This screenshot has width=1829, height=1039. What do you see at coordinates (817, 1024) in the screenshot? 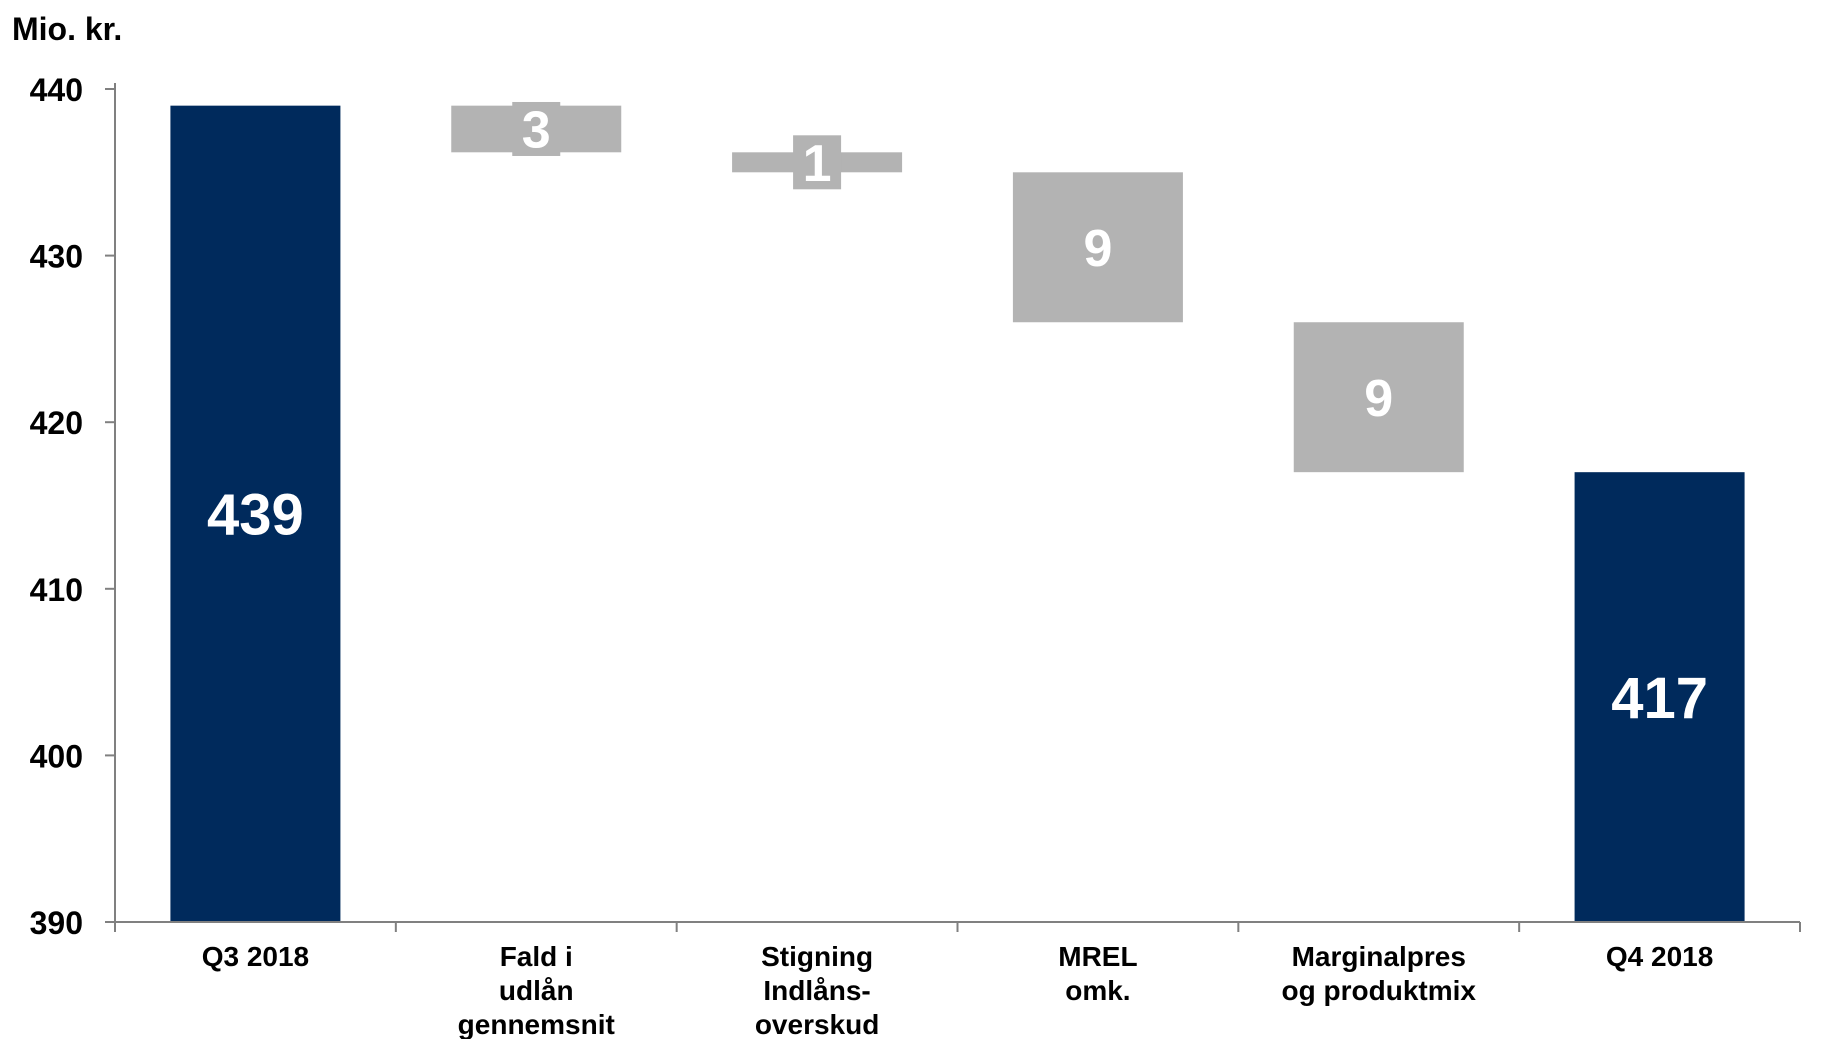
I see `x-category-label-line: overskud` at bounding box center [817, 1024].